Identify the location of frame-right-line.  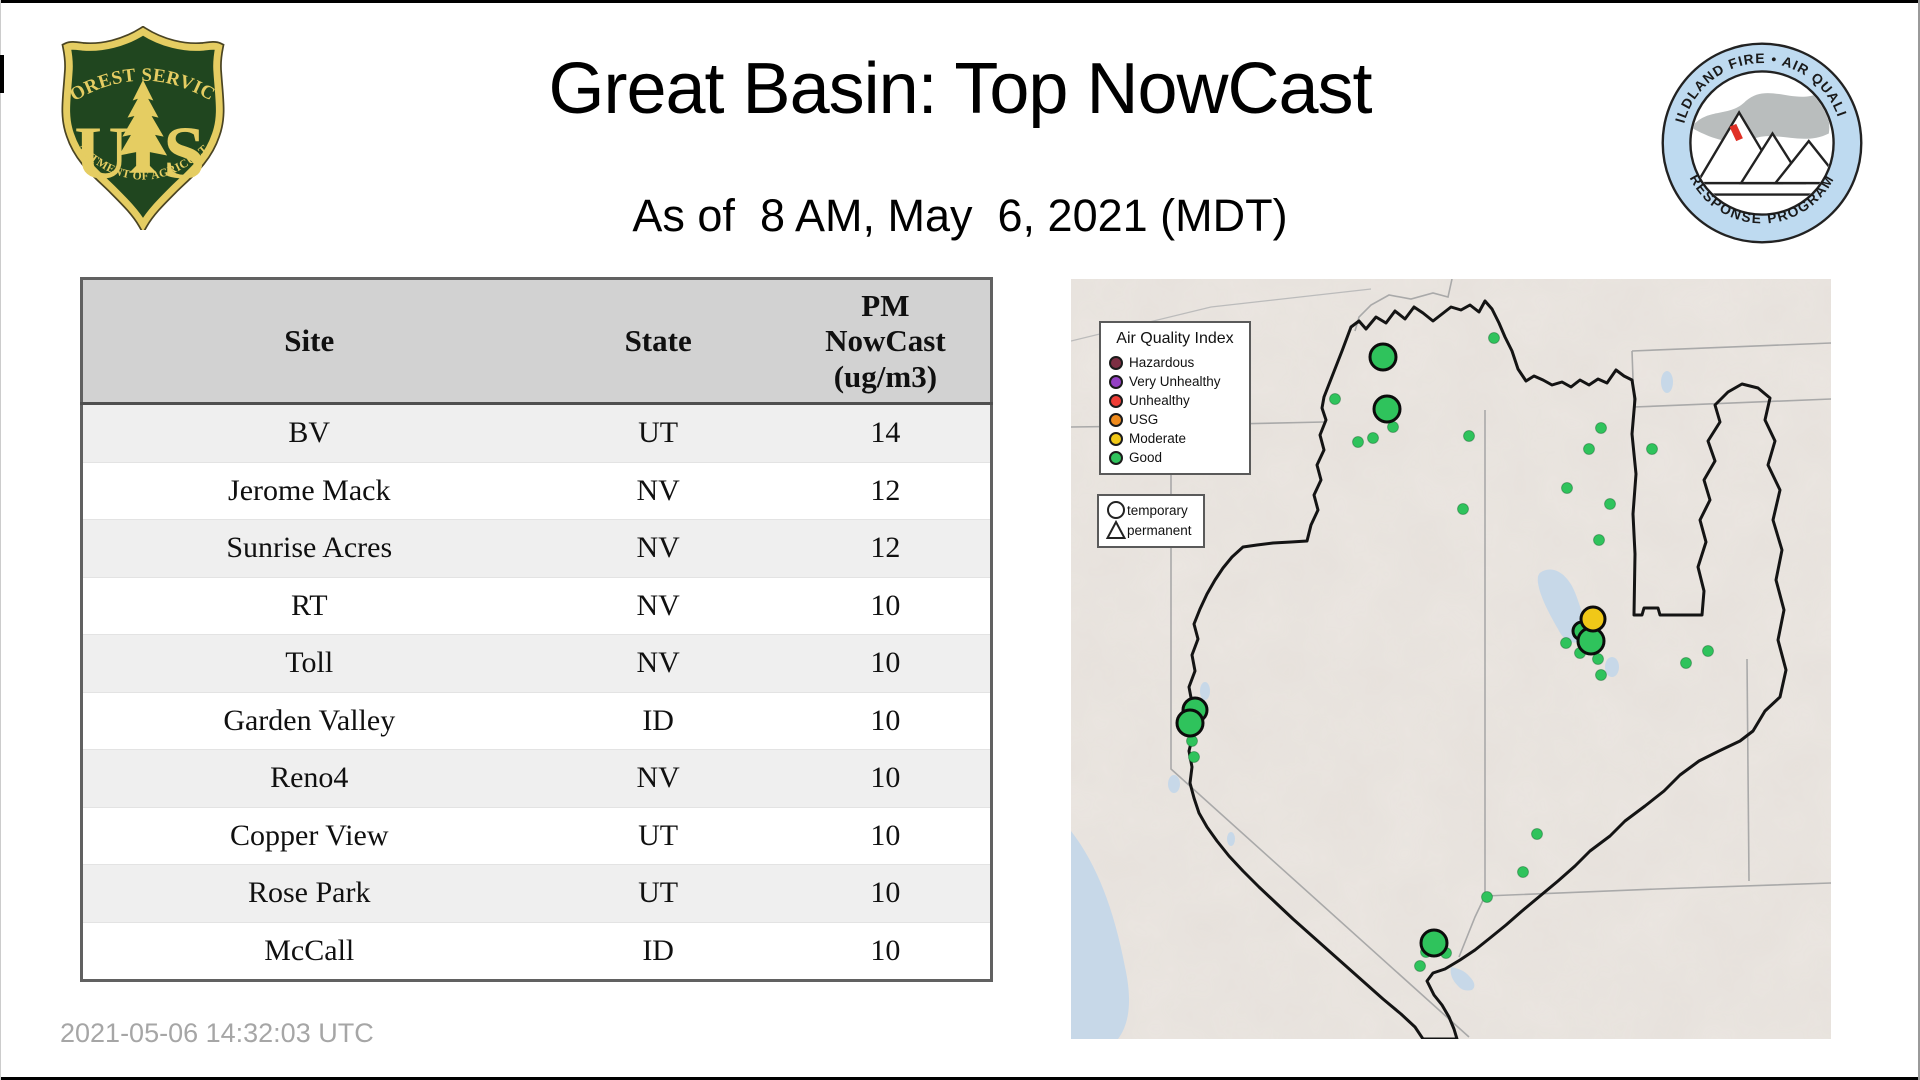
(1919, 540).